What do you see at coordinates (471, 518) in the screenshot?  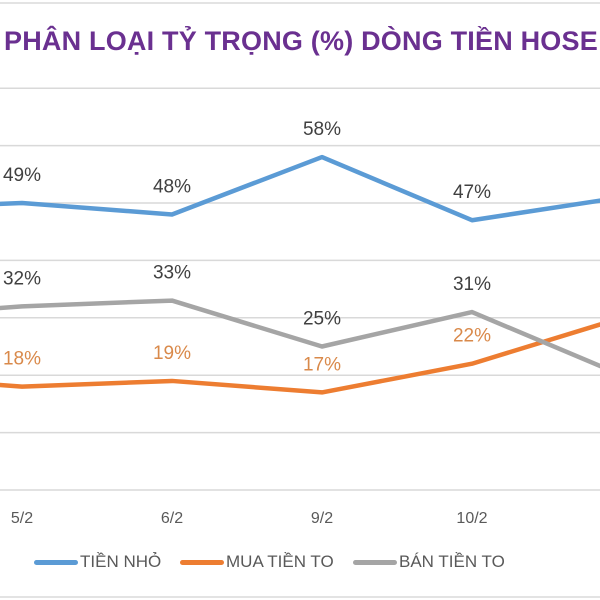 I see `x-tick-label: 10/2` at bounding box center [471, 518].